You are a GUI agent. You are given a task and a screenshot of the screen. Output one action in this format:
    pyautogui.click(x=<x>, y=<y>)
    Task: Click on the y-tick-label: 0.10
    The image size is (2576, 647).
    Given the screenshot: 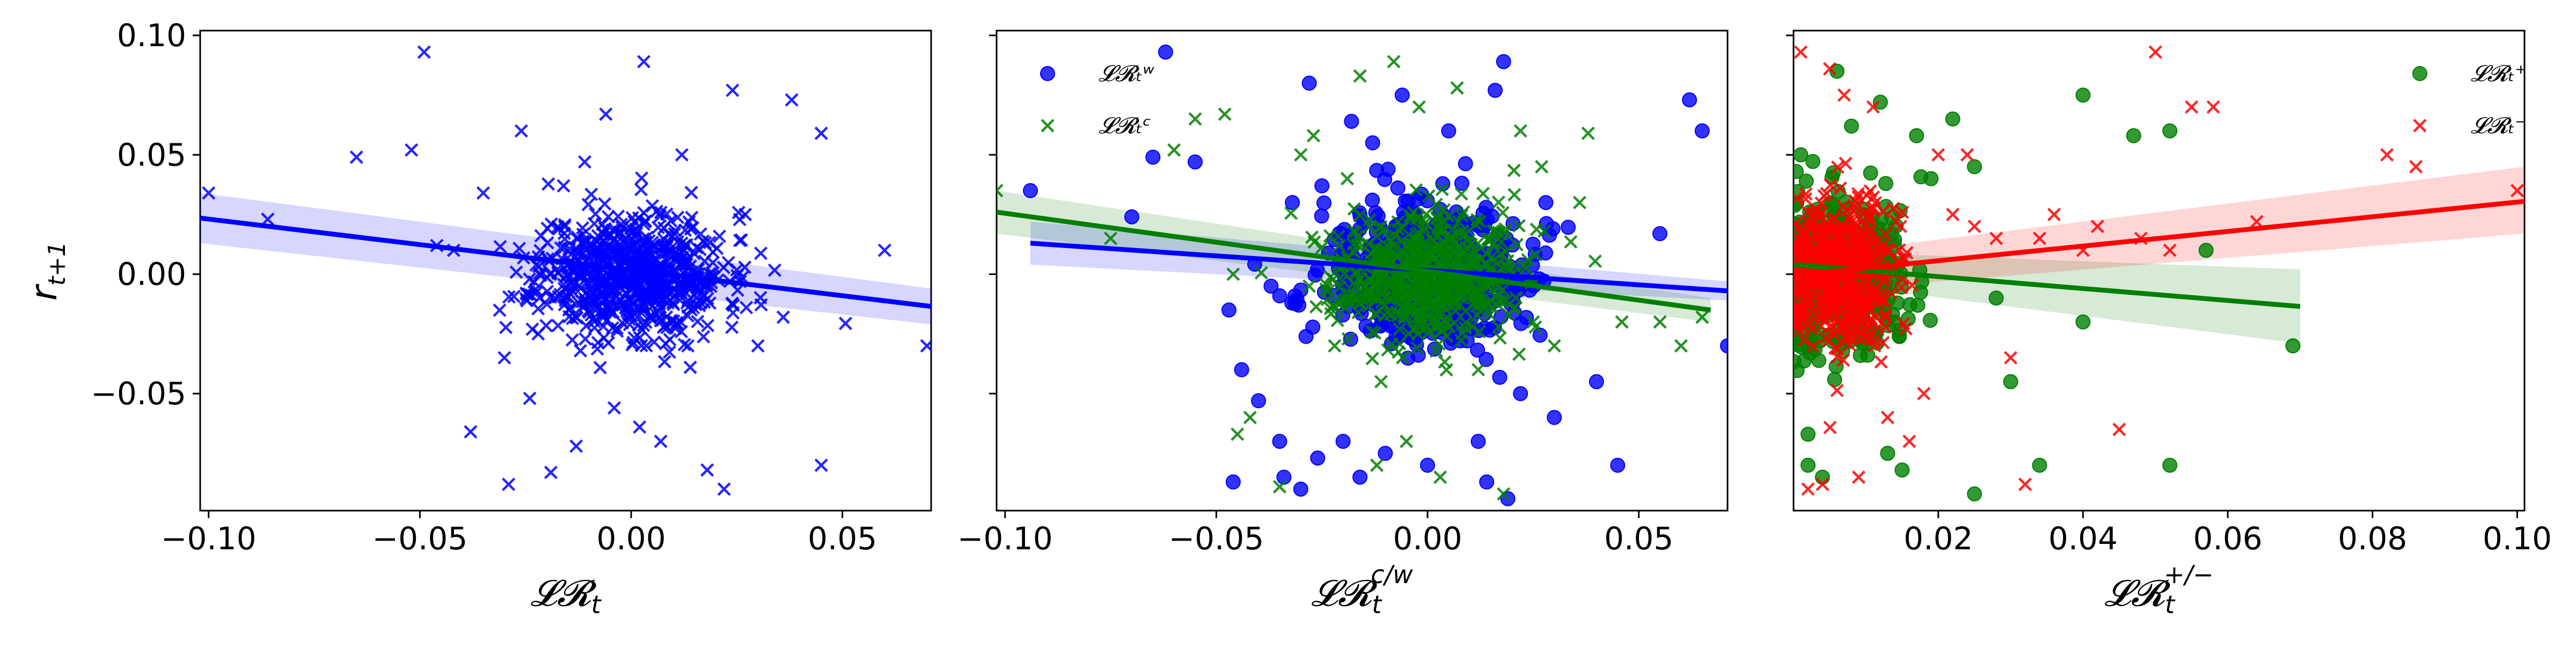 What is the action you would take?
    pyautogui.click(x=151, y=35)
    